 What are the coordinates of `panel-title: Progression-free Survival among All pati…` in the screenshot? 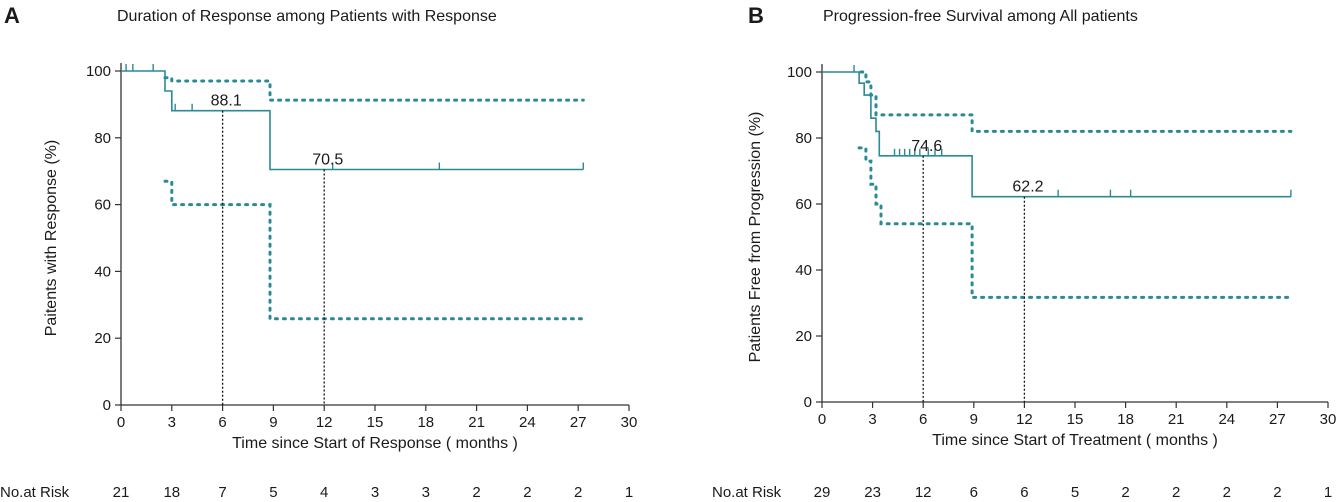 It's located at (980, 16).